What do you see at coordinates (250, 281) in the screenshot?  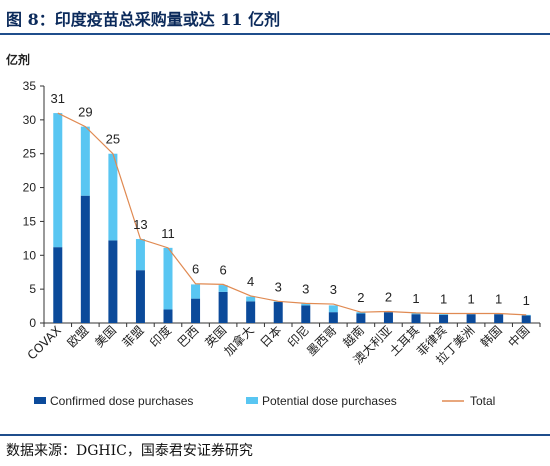 I see `total-data-label: 4` at bounding box center [250, 281].